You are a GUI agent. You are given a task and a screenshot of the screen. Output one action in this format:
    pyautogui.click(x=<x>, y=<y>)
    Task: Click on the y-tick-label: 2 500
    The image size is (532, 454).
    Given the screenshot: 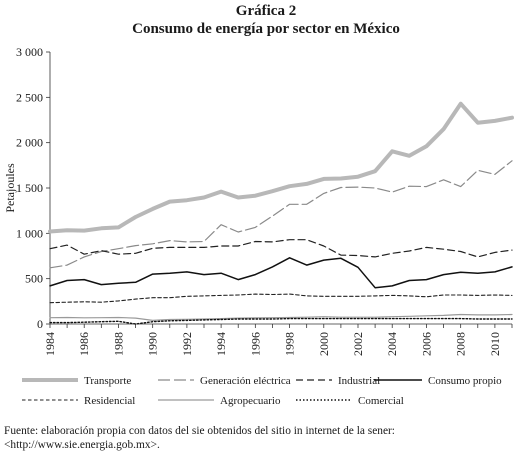 What is the action you would take?
    pyautogui.click(x=29, y=97)
    